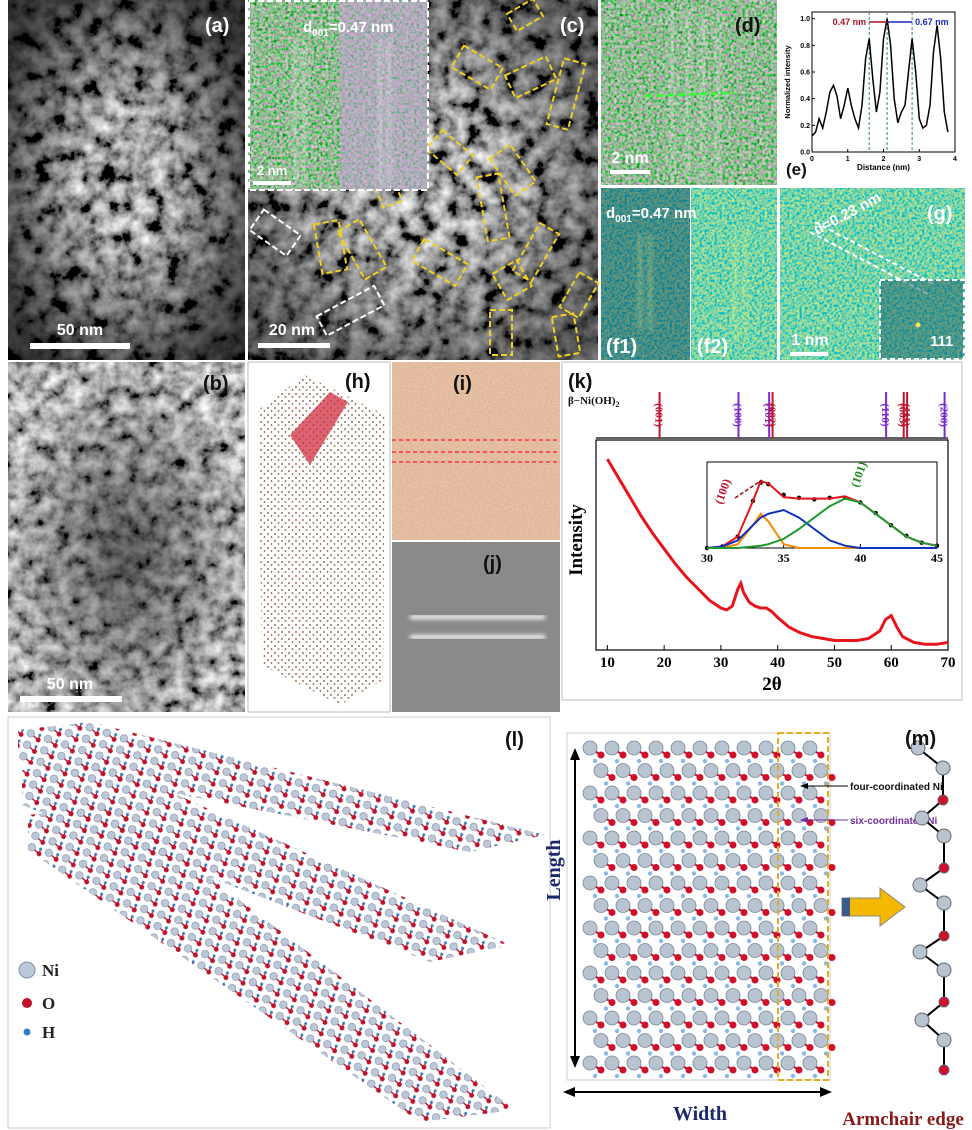 The image size is (972, 1130). I want to click on scale-bar, so click(294, 345).